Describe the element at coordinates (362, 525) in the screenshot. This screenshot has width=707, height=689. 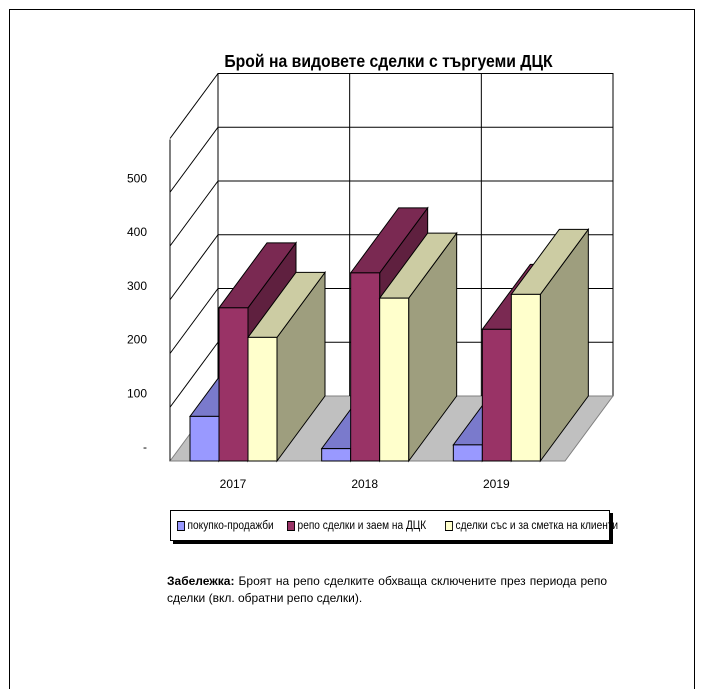
I see `legend-label: репо сделки и заем на ДЦК` at that location.